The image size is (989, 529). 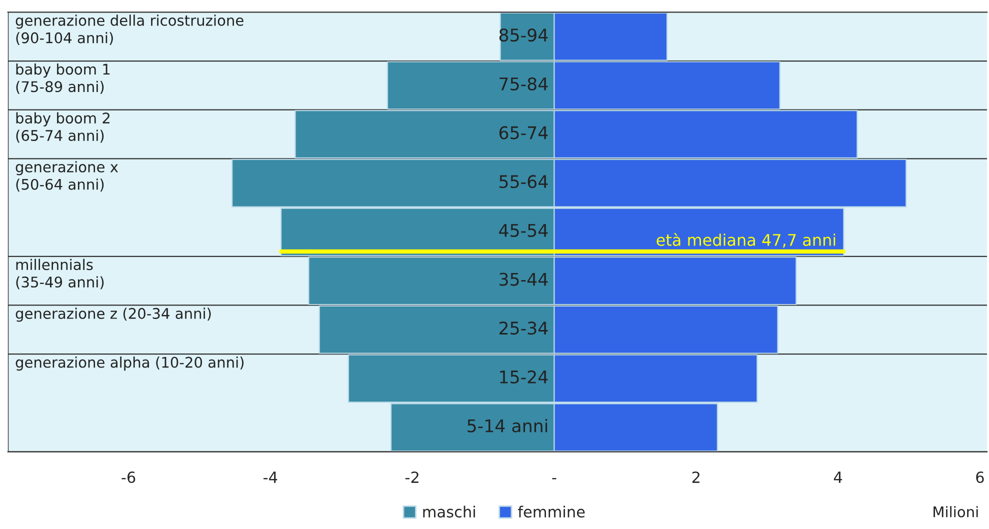 I want to click on y-tick-label: 45-54, so click(x=523, y=231).